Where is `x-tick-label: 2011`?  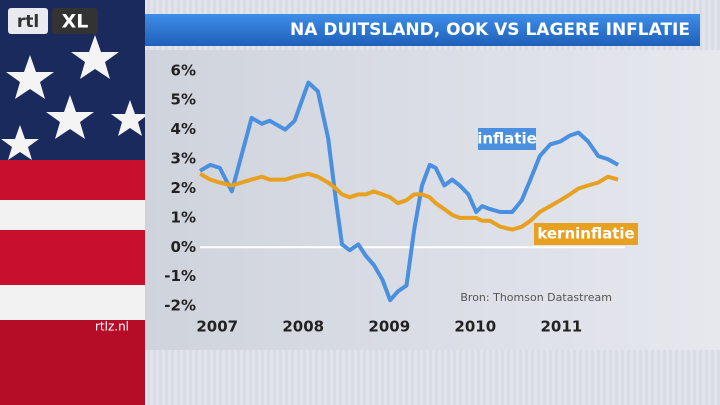
x-tick-label: 2011 is located at coordinates (561, 327).